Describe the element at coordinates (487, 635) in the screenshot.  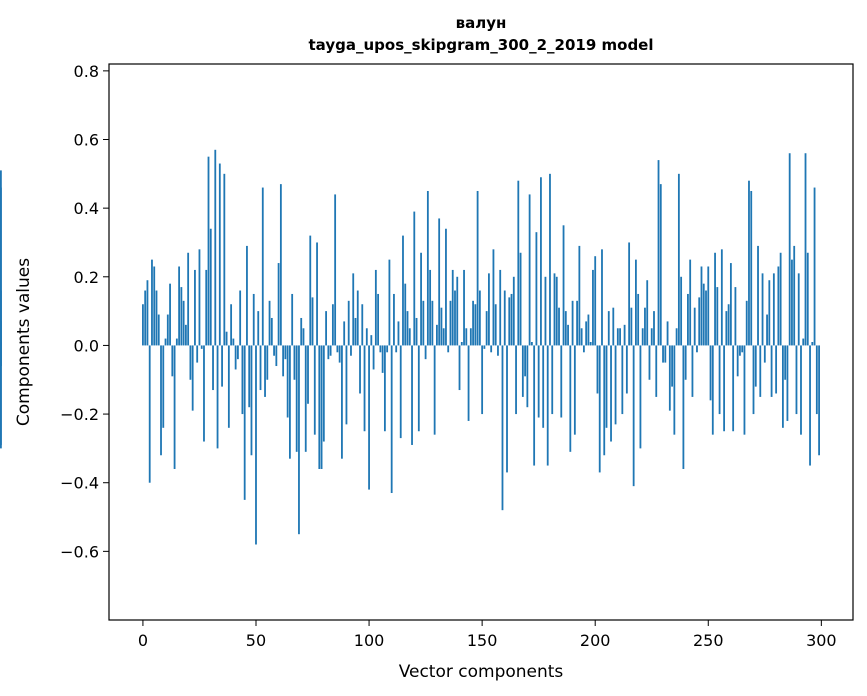
I see `x-axis-ticks: 0 50 100 150 200 250 300` at that location.